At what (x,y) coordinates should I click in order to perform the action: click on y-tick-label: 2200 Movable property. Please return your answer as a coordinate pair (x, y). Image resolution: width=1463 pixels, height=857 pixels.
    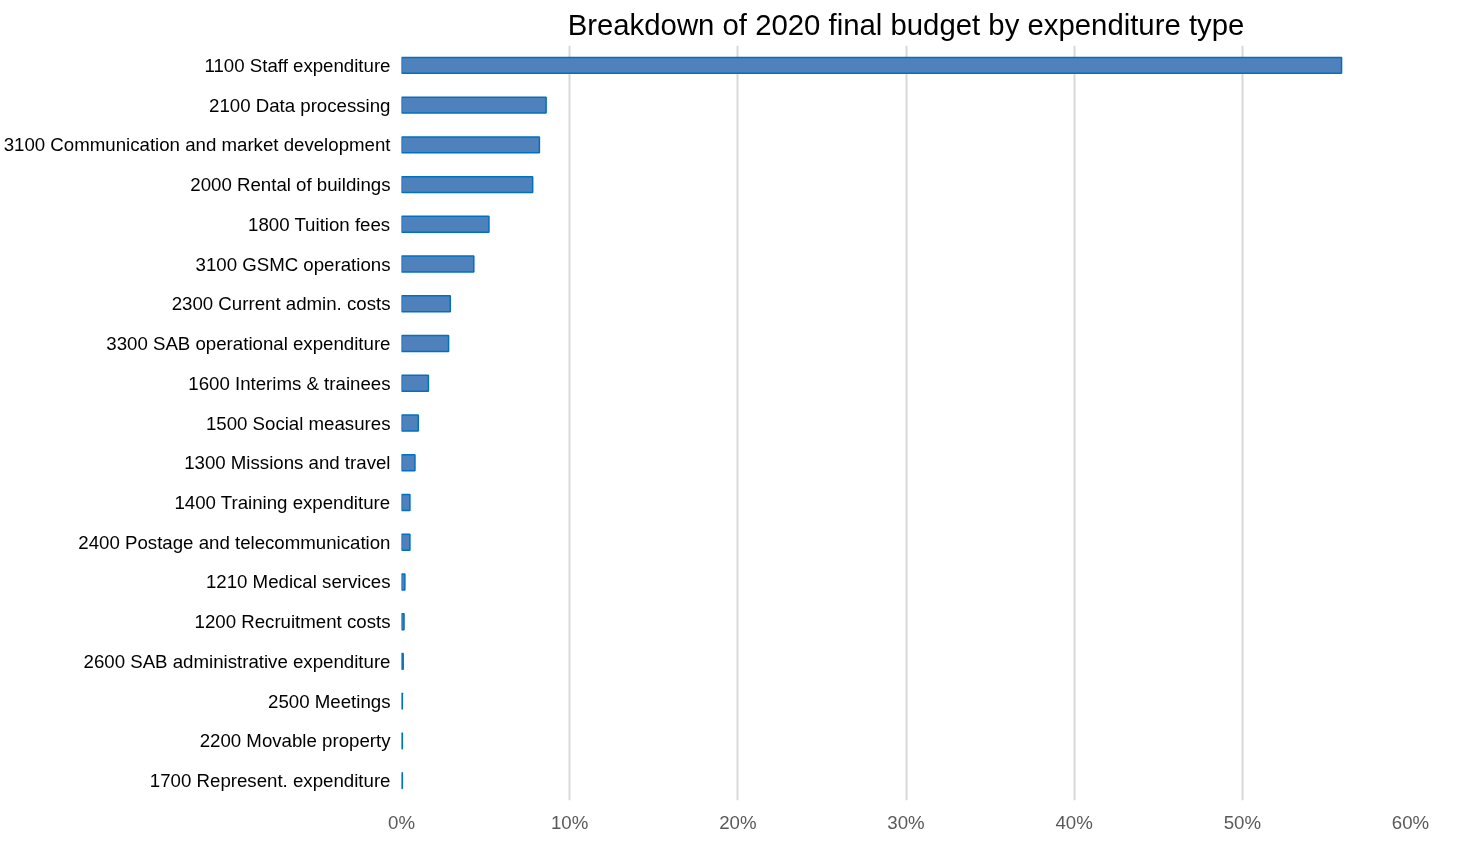
    Looking at the image, I should click on (295, 741).